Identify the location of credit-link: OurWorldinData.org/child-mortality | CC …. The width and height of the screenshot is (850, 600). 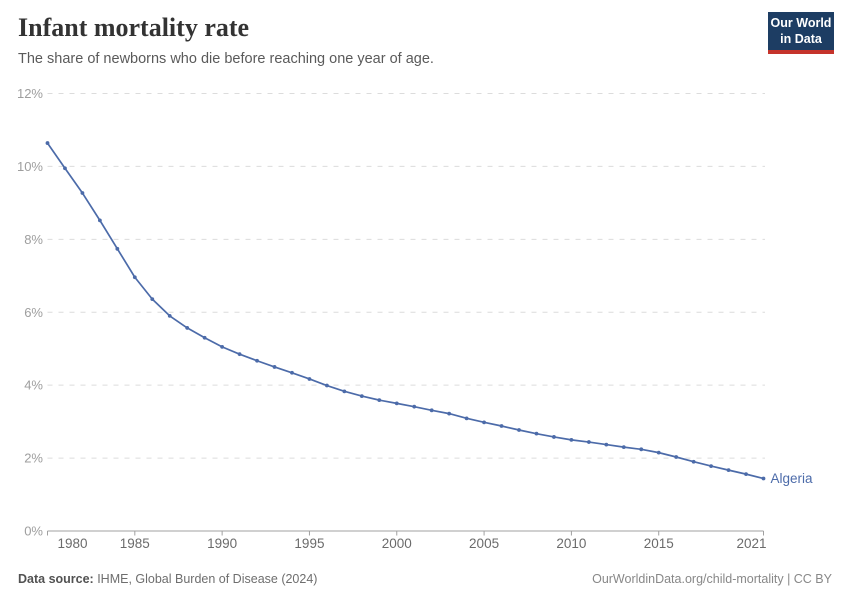
(712, 579).